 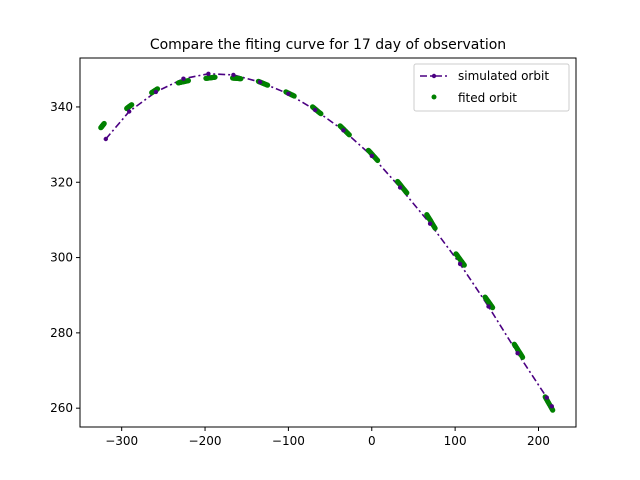 What do you see at coordinates (61, 408) in the screenshot?
I see `y-tick-label: 260` at bounding box center [61, 408].